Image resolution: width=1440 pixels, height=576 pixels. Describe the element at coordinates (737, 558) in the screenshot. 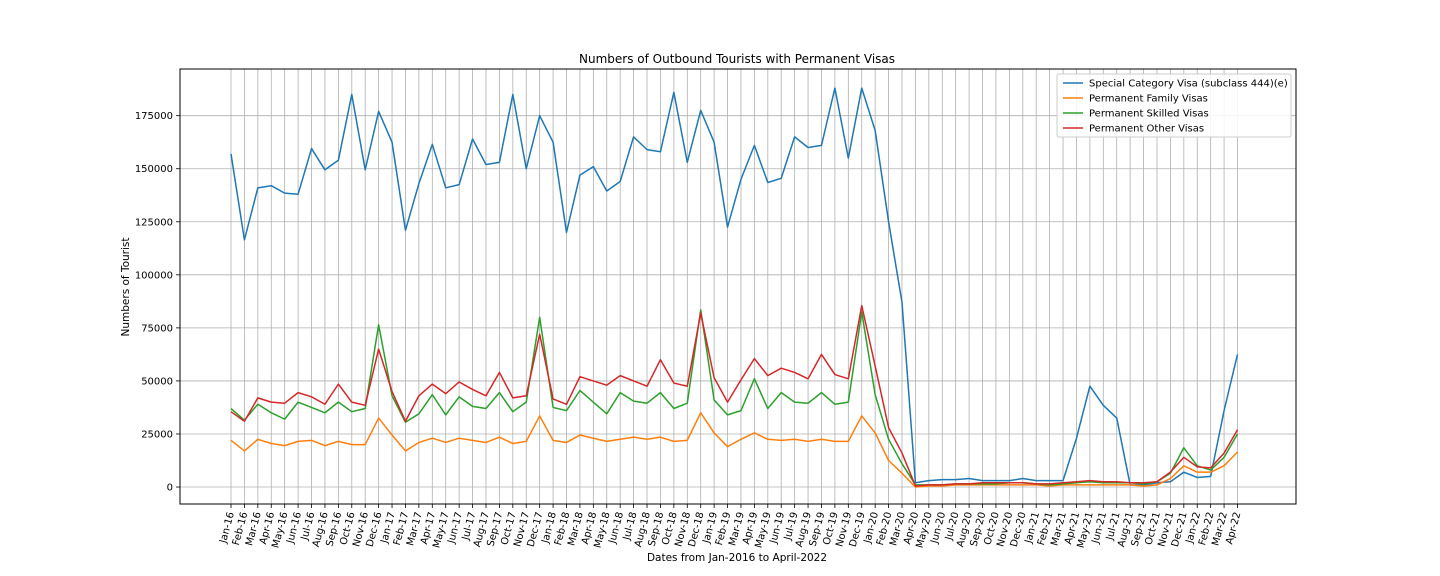

I see `x-axis-label: Dates from Jan-2016 to April-2022` at that location.